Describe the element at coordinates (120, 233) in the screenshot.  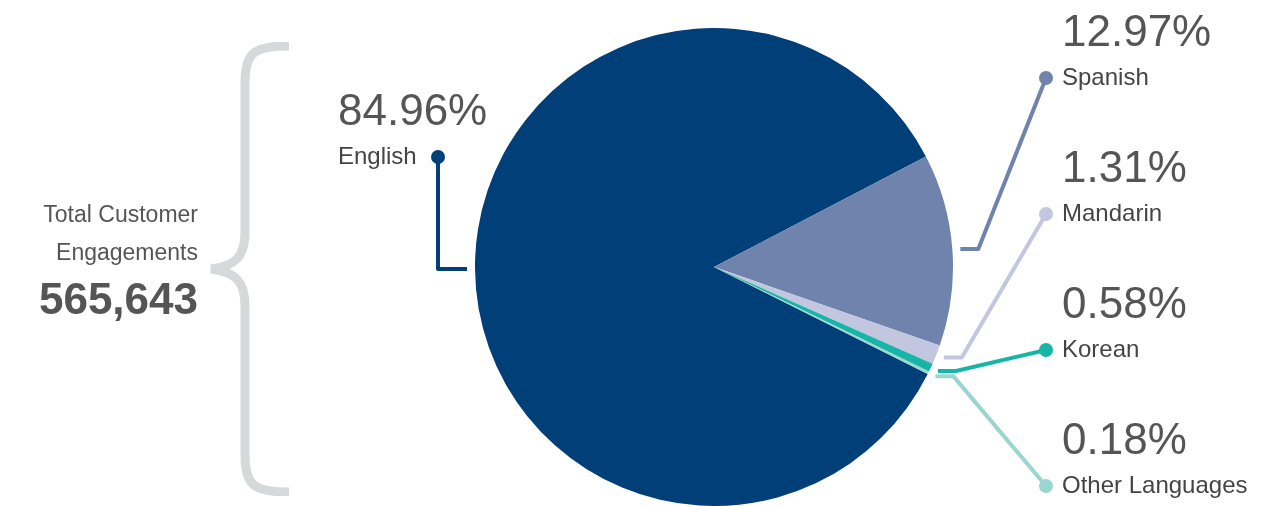
I see `text: Total Customer Engagements` at that location.